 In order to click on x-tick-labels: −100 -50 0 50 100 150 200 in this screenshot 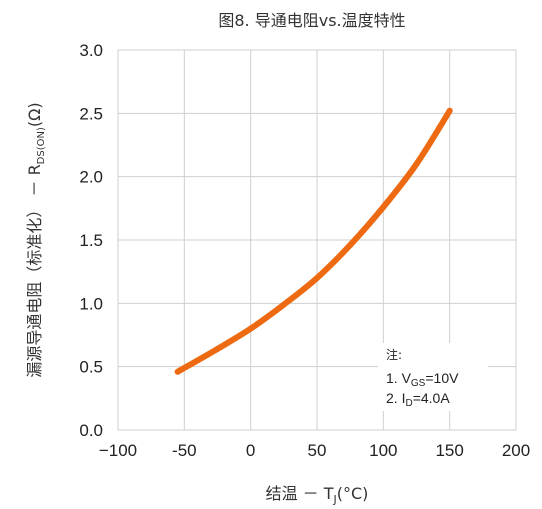, I will do `click(314, 450)`.